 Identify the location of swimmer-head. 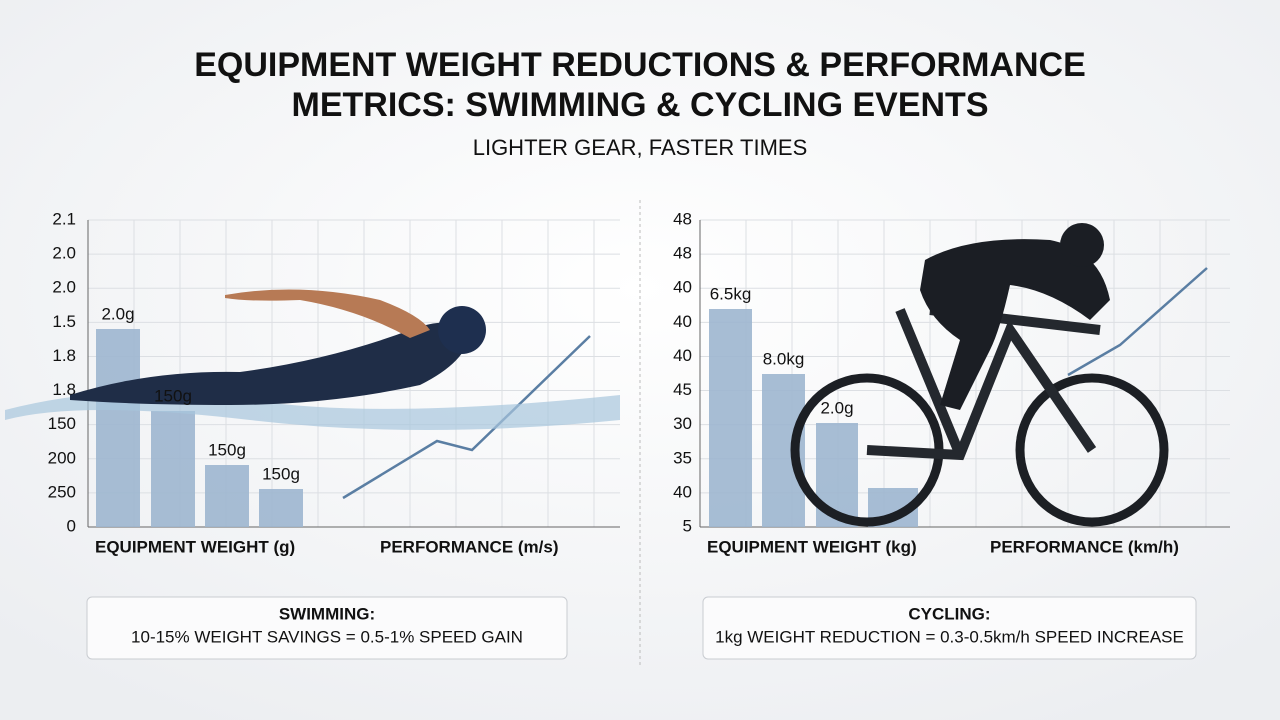
(462, 330).